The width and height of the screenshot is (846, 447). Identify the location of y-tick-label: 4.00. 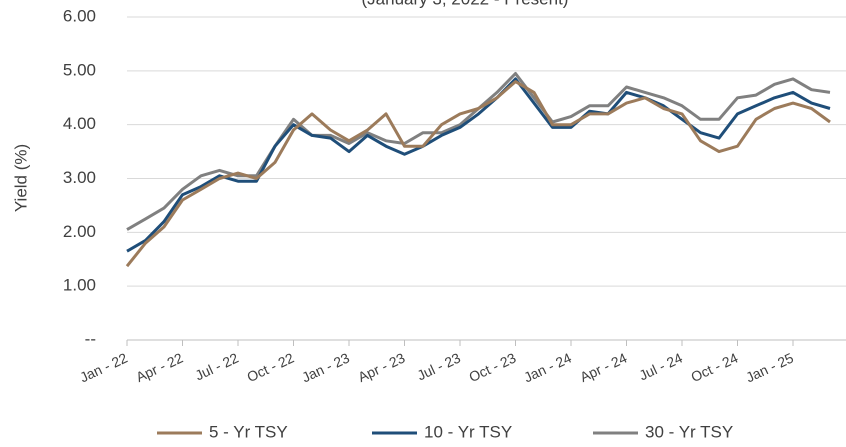
(79, 123).